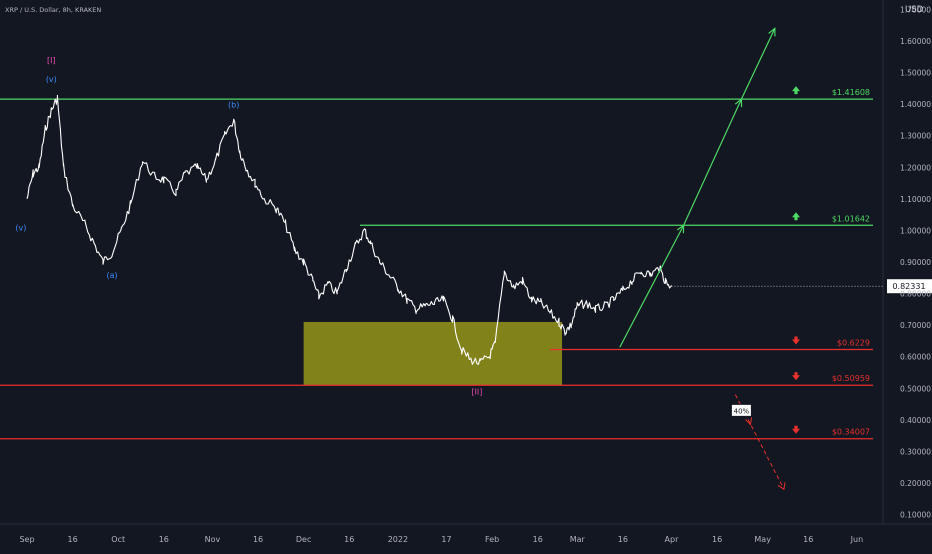  I want to click on last-price-label: 0.82331, so click(908, 286).